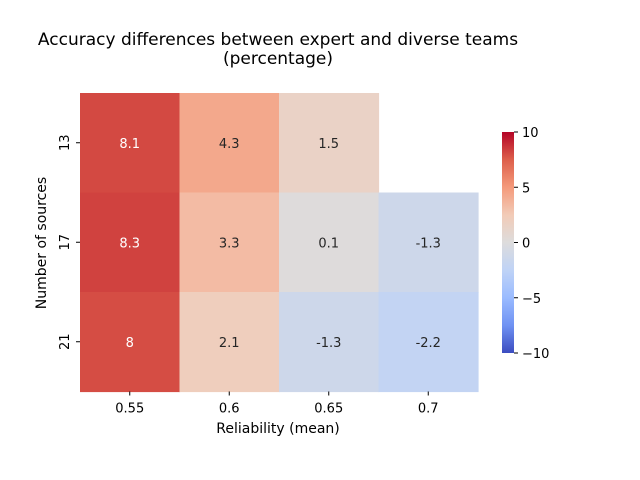 This screenshot has width=640, height=480. I want to click on x-tick-label: 0.6, so click(229, 409).